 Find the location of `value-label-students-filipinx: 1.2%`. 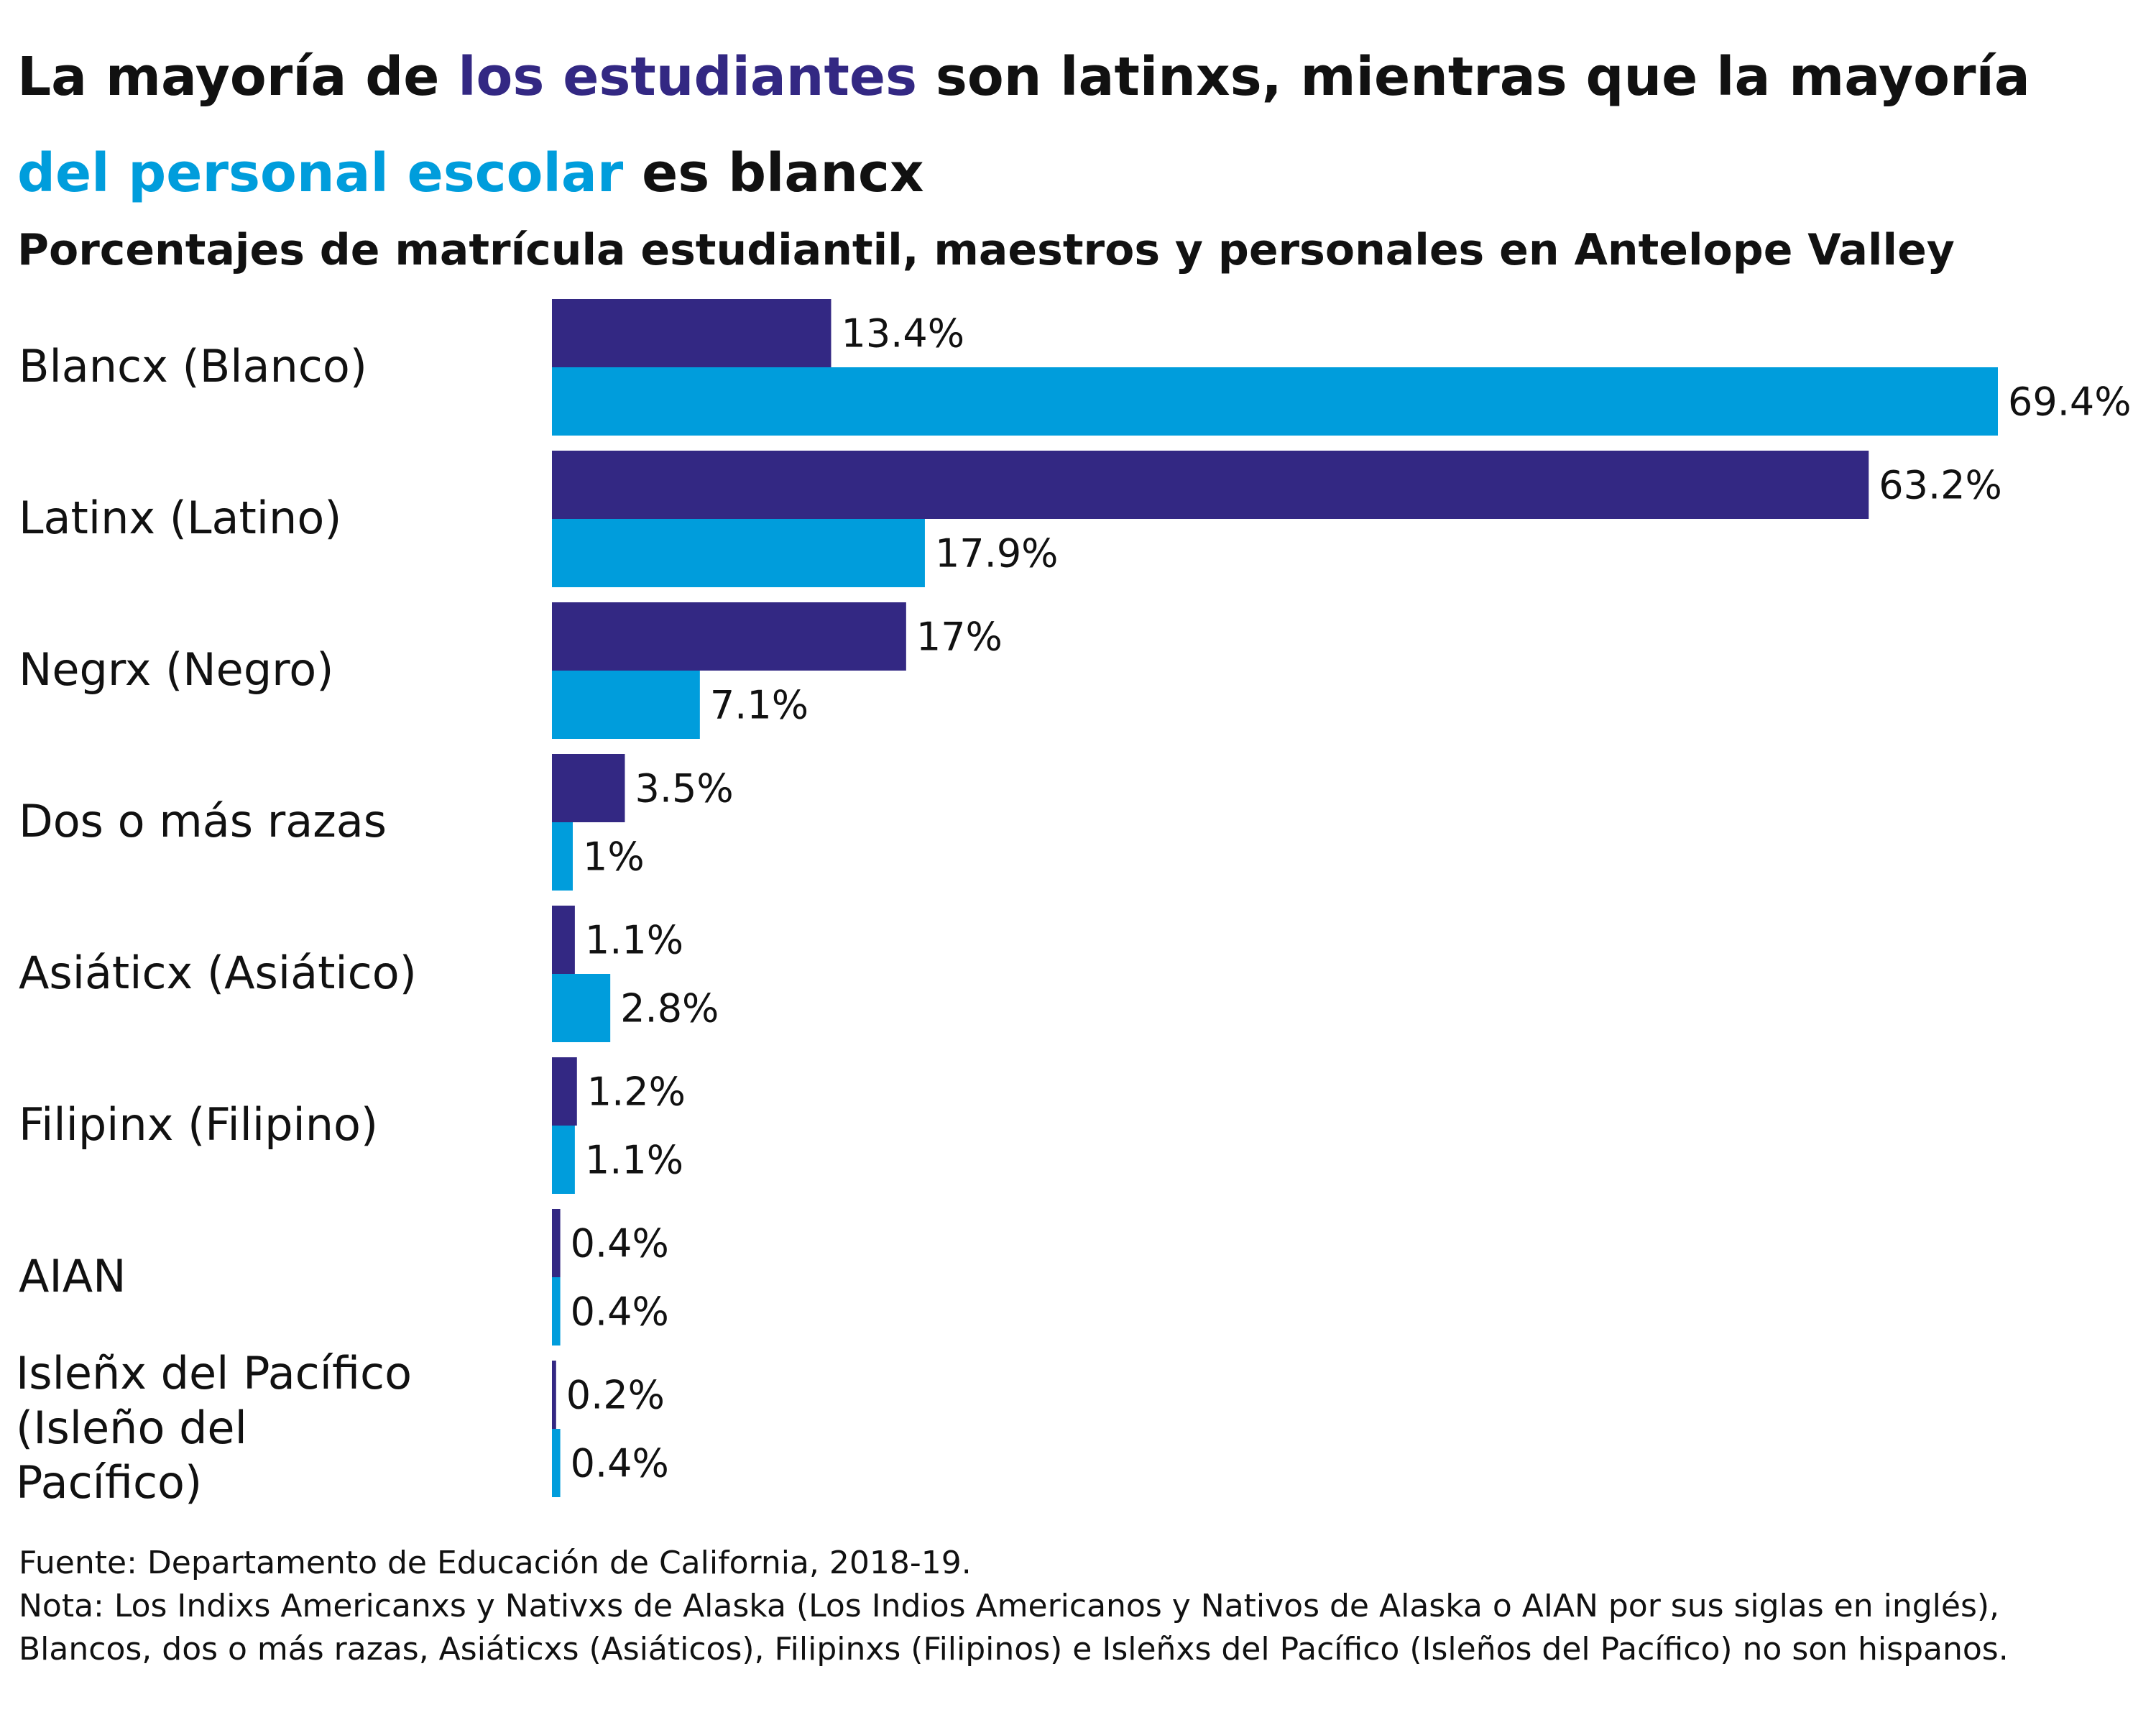

value-label-students-filipinx: 1.2% is located at coordinates (636, 1092).